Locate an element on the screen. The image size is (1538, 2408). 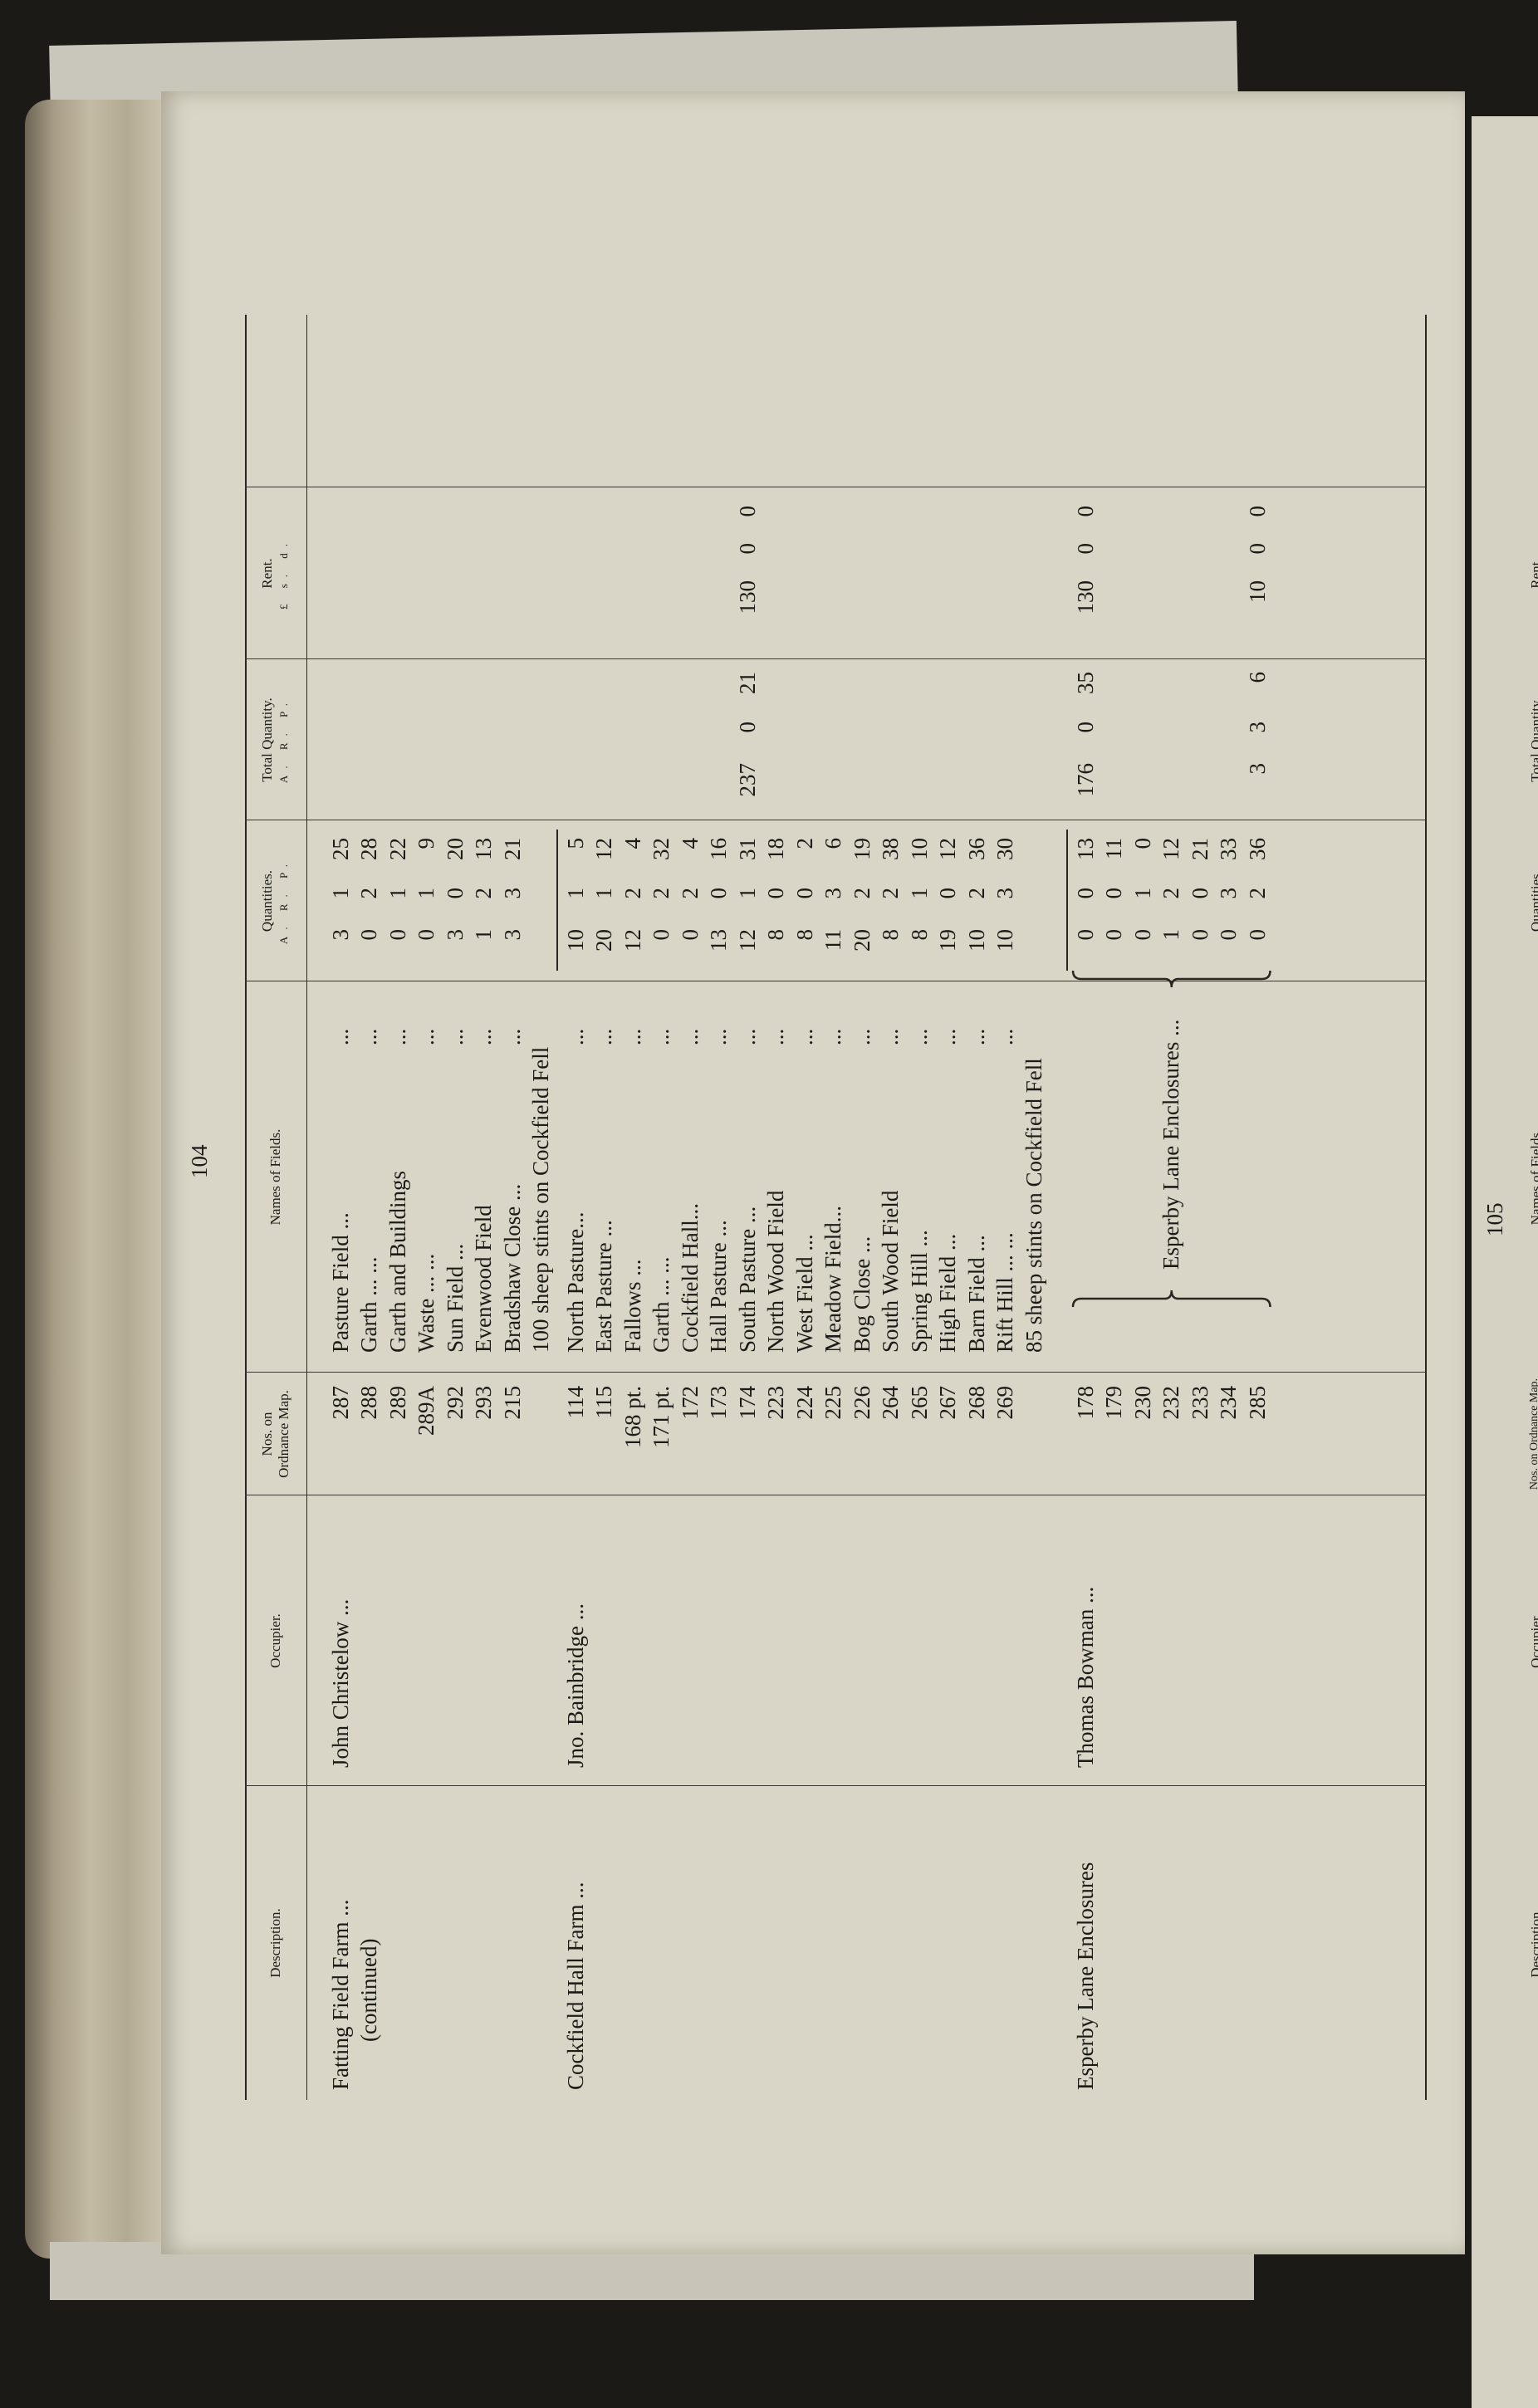
table-bottom-rule is located at coordinates (1426, 1207).